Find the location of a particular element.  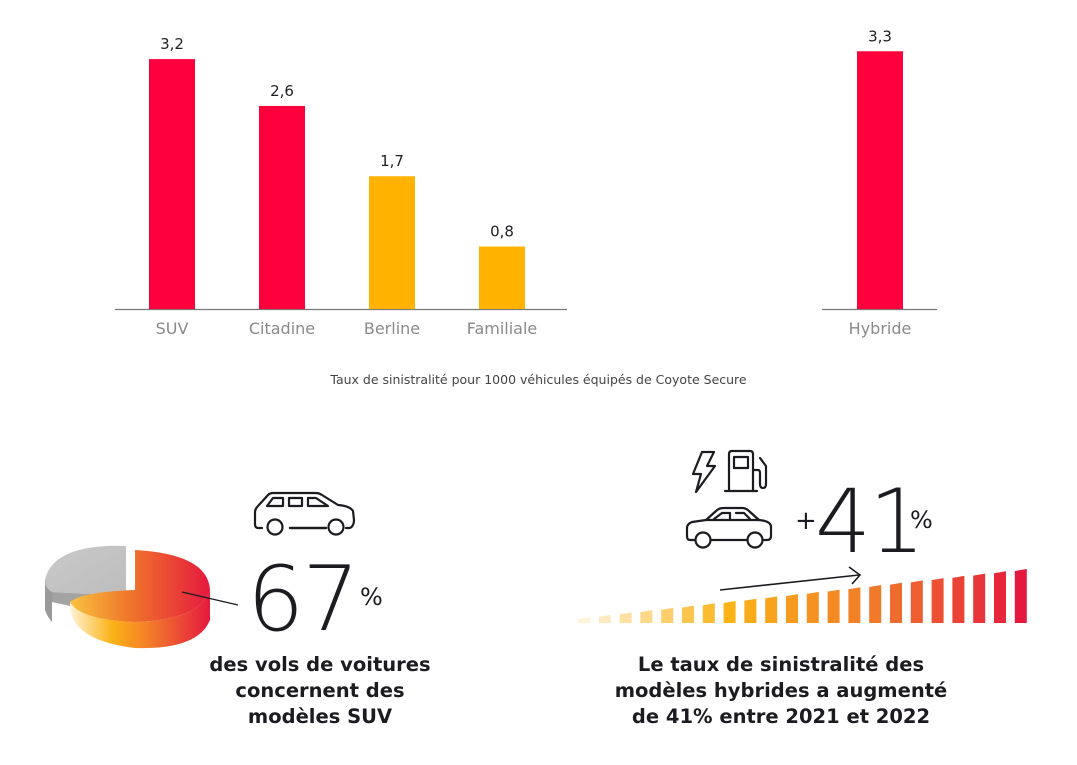

stat-hybrid-unit: % is located at coordinates (921, 520).